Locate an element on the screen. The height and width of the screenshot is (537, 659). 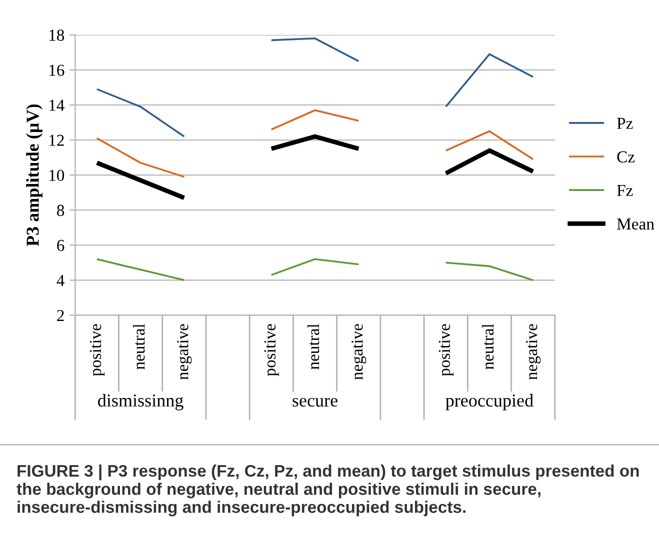
y-tick-label: 6 is located at coordinates (60, 246).